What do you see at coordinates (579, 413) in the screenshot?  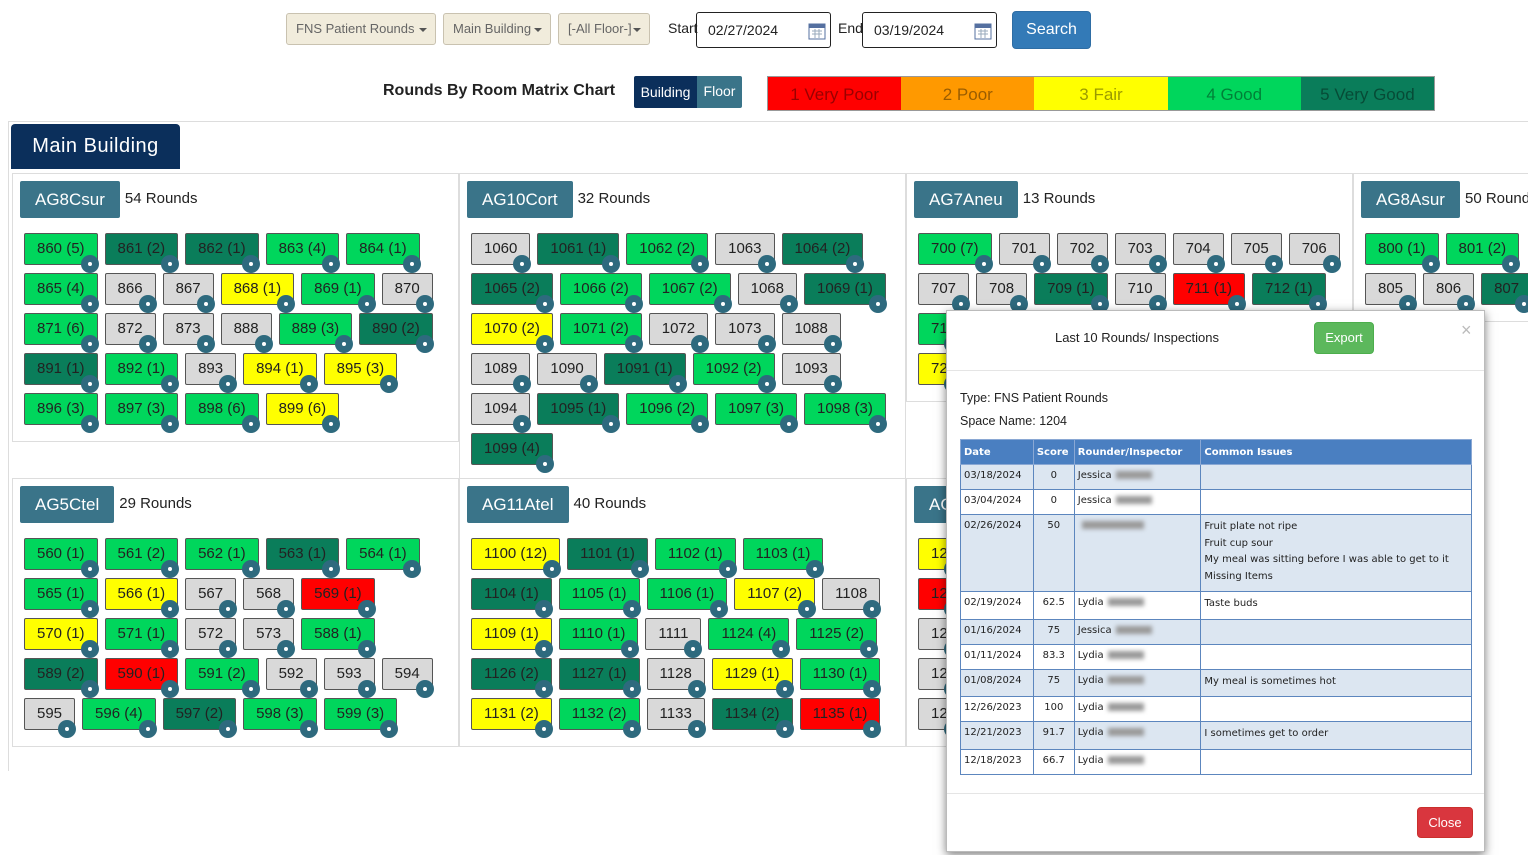 I see `room-tile: 1095 (1)` at bounding box center [579, 413].